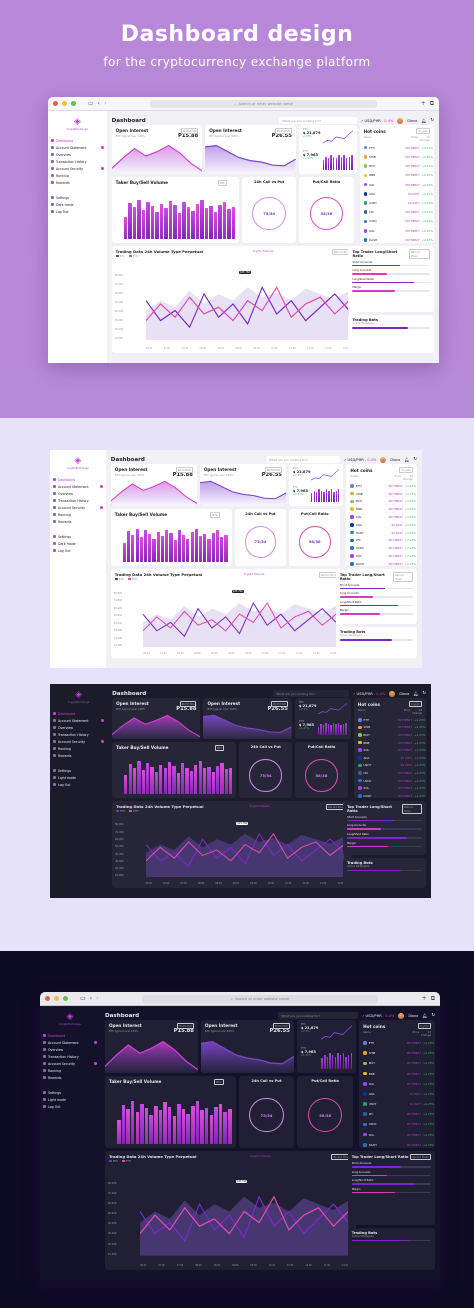 The image size is (474, 1308). Describe the element at coordinates (383, 509) in the screenshot. I see `coin-row: BNB P0738827 +2.23%` at that location.